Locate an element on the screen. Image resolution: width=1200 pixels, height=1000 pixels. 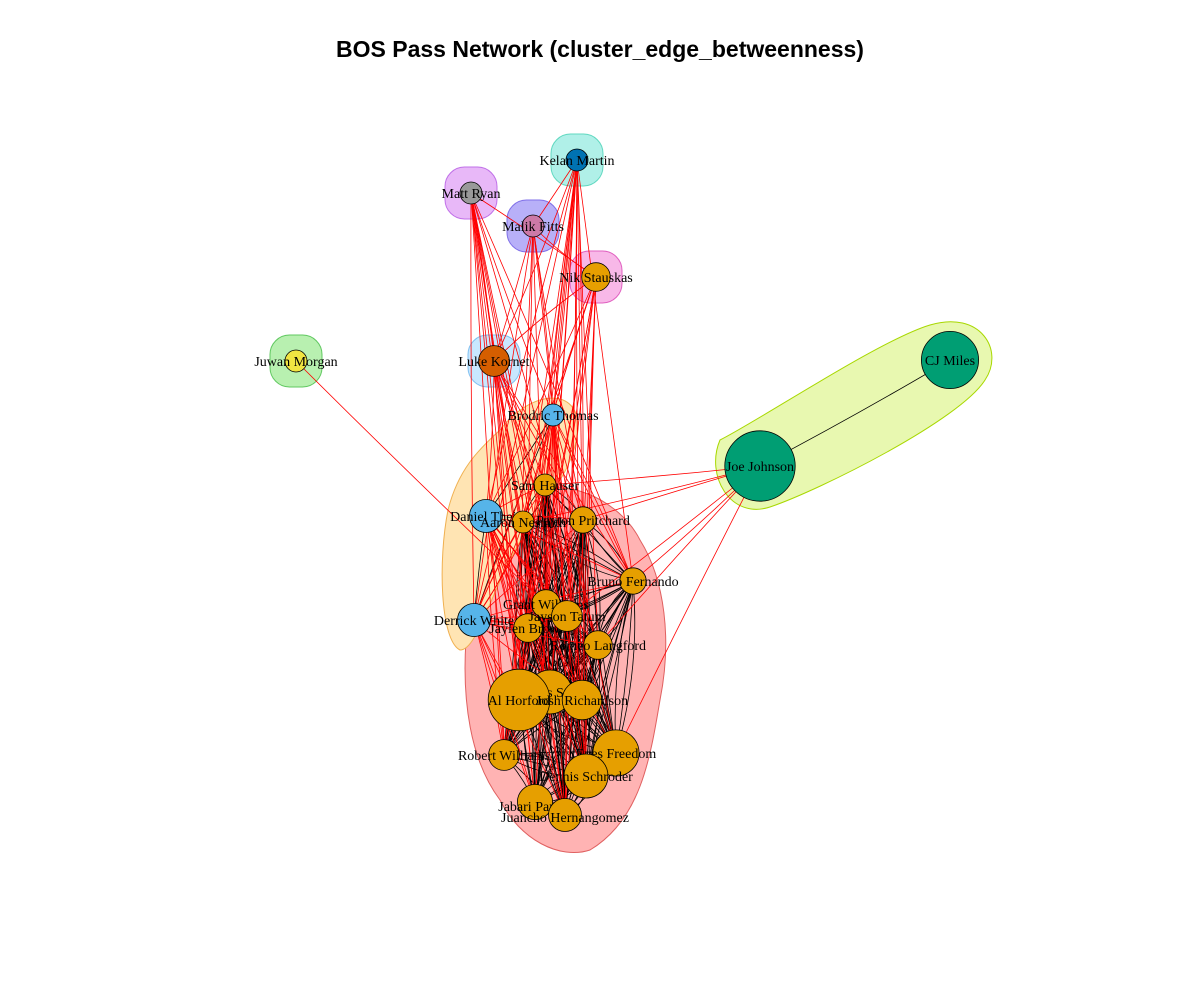
node-label: Matt Ryan is located at coordinates (471, 194).